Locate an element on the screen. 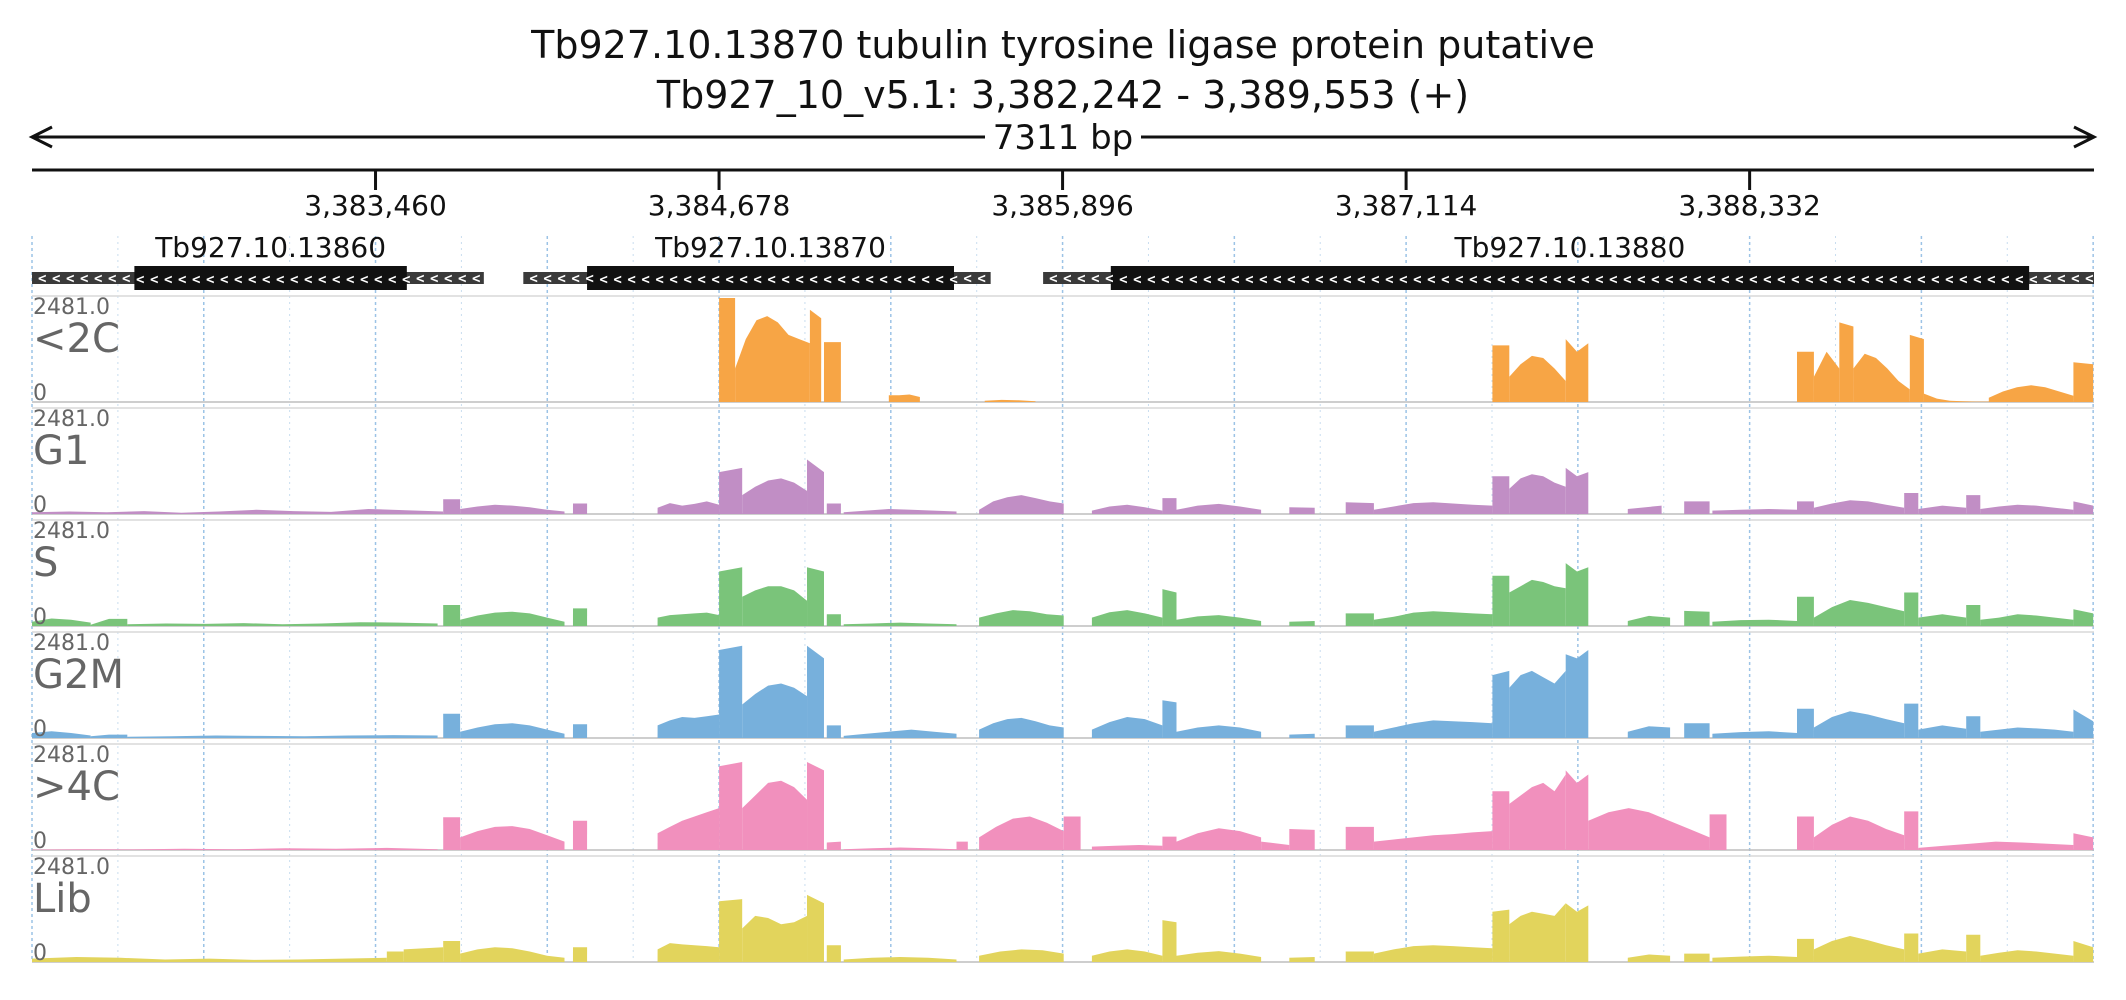 This screenshot has width=2126, height=1000. ruler-tick-label: 3,387,114 is located at coordinates (1406, 205).